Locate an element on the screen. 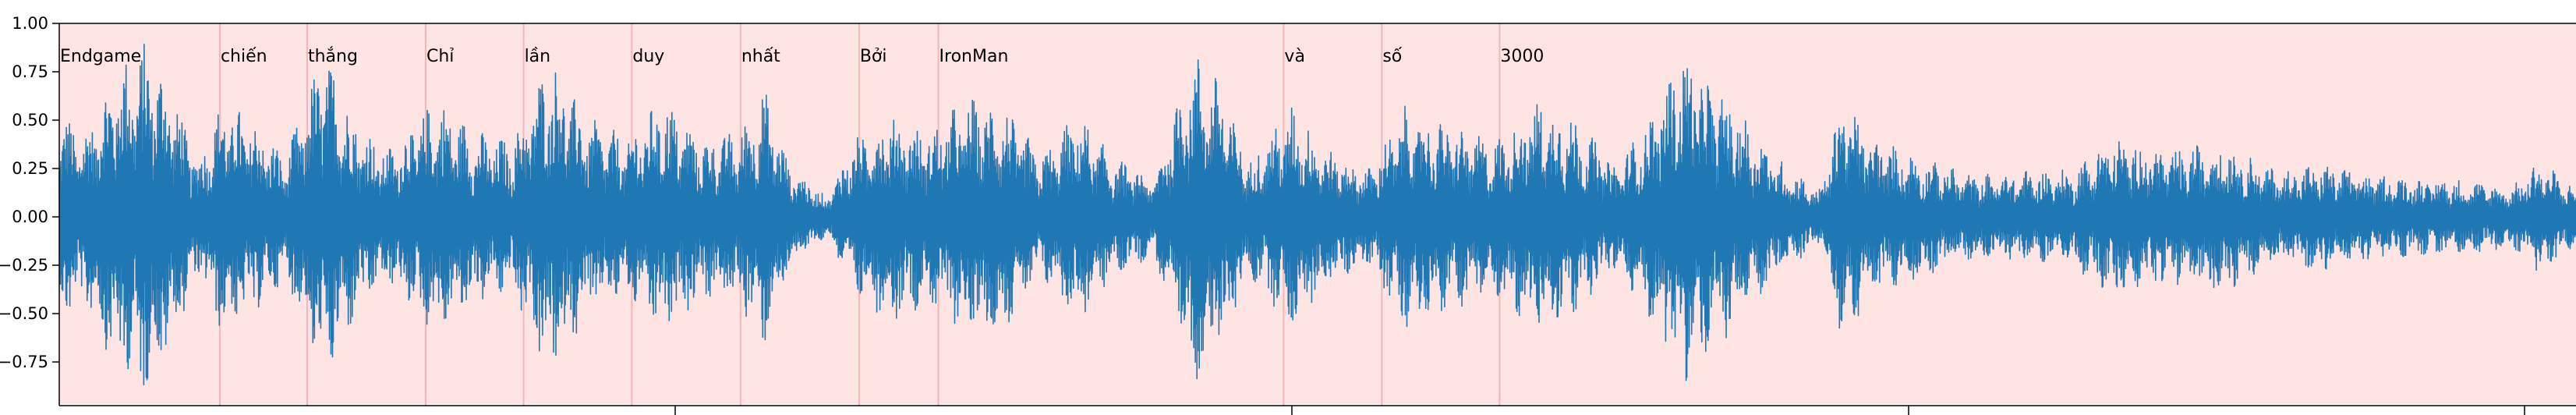 The height and width of the screenshot is (415, 2576). word-label: IronMan is located at coordinates (974, 57).